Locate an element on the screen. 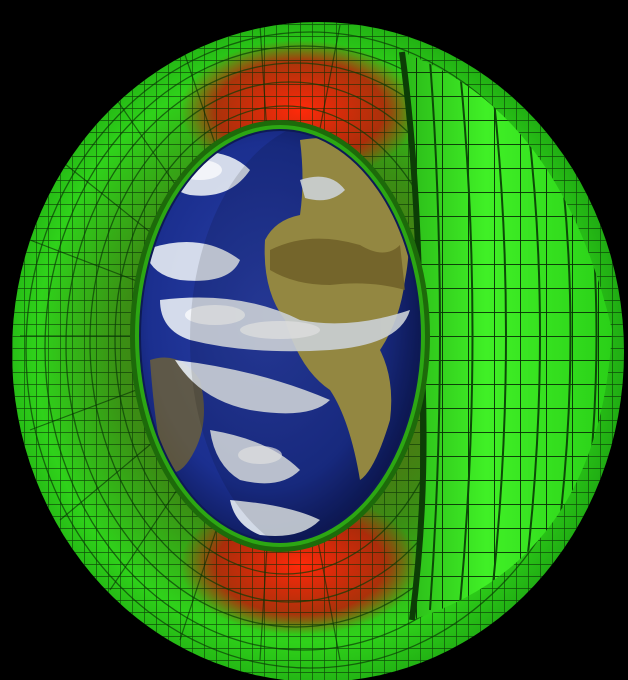  south-america-landmass is located at coordinates (177, 415).